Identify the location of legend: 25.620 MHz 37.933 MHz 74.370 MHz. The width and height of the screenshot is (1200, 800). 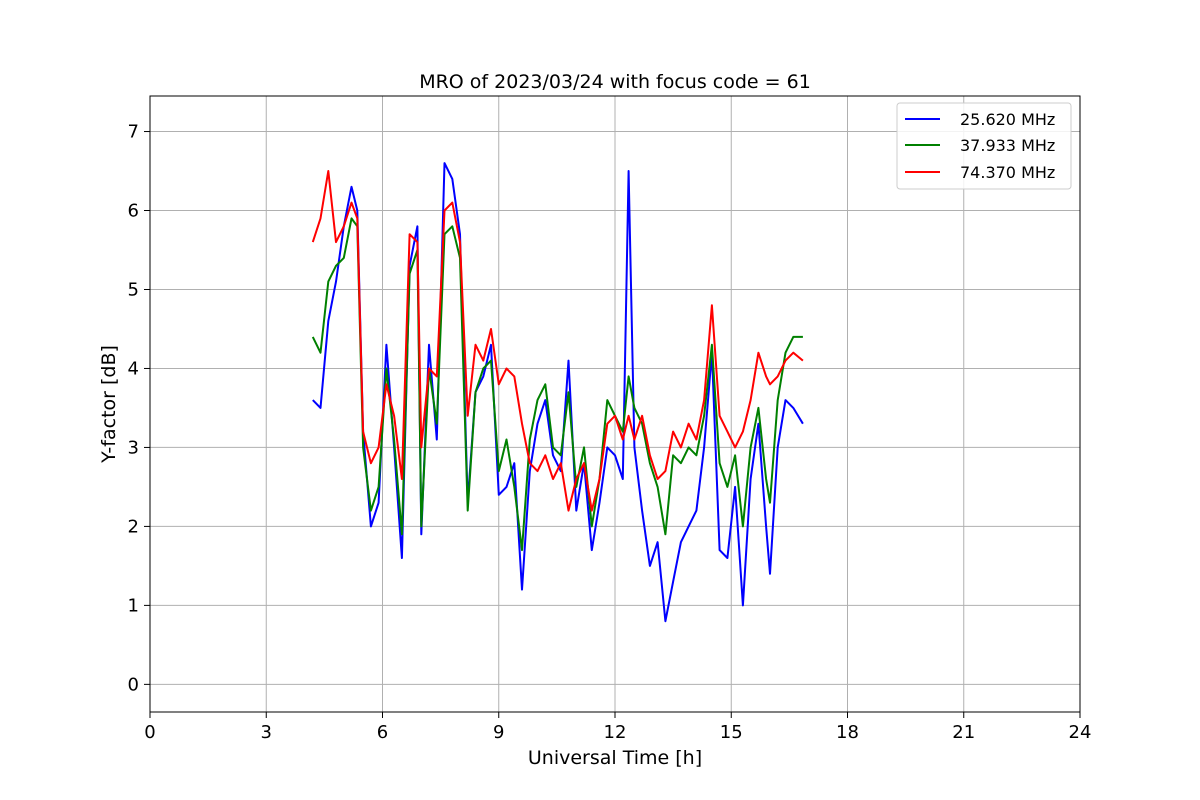
(984, 146).